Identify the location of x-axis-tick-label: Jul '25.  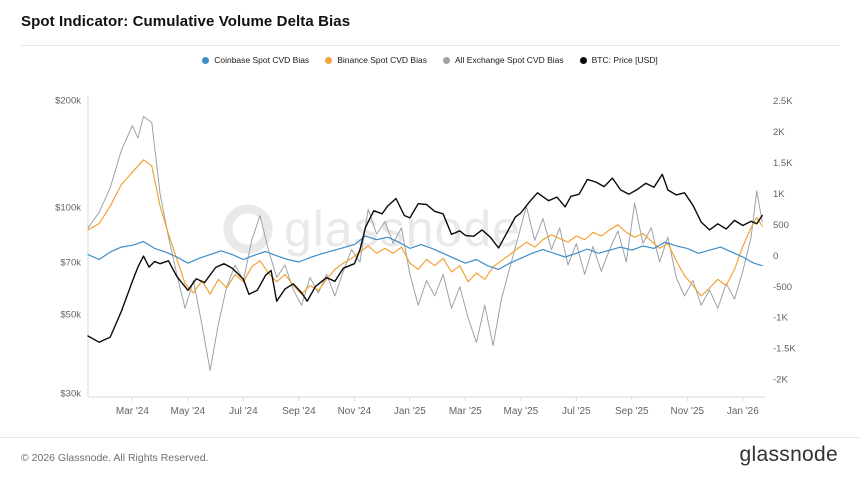
(576, 411).